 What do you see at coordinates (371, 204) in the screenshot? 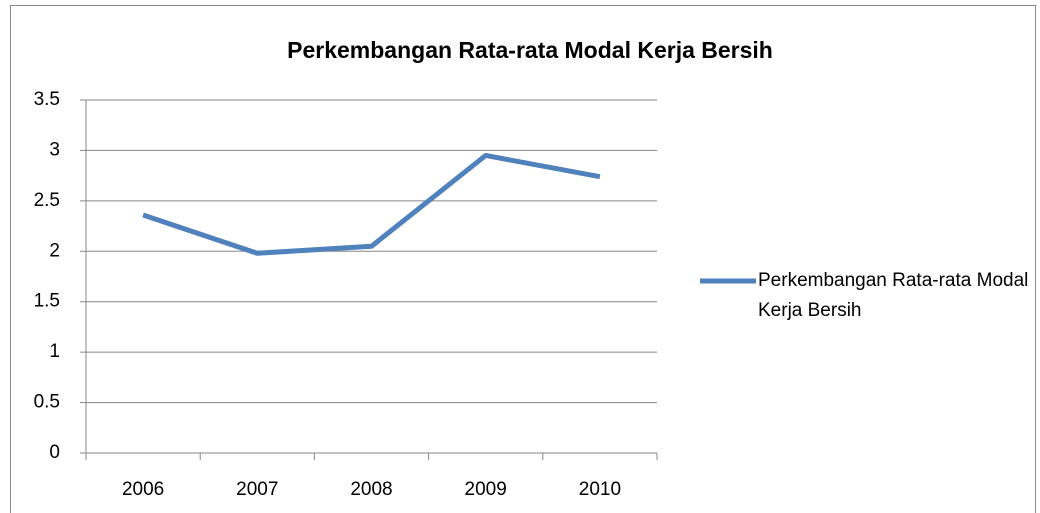
I see `data-line` at bounding box center [371, 204].